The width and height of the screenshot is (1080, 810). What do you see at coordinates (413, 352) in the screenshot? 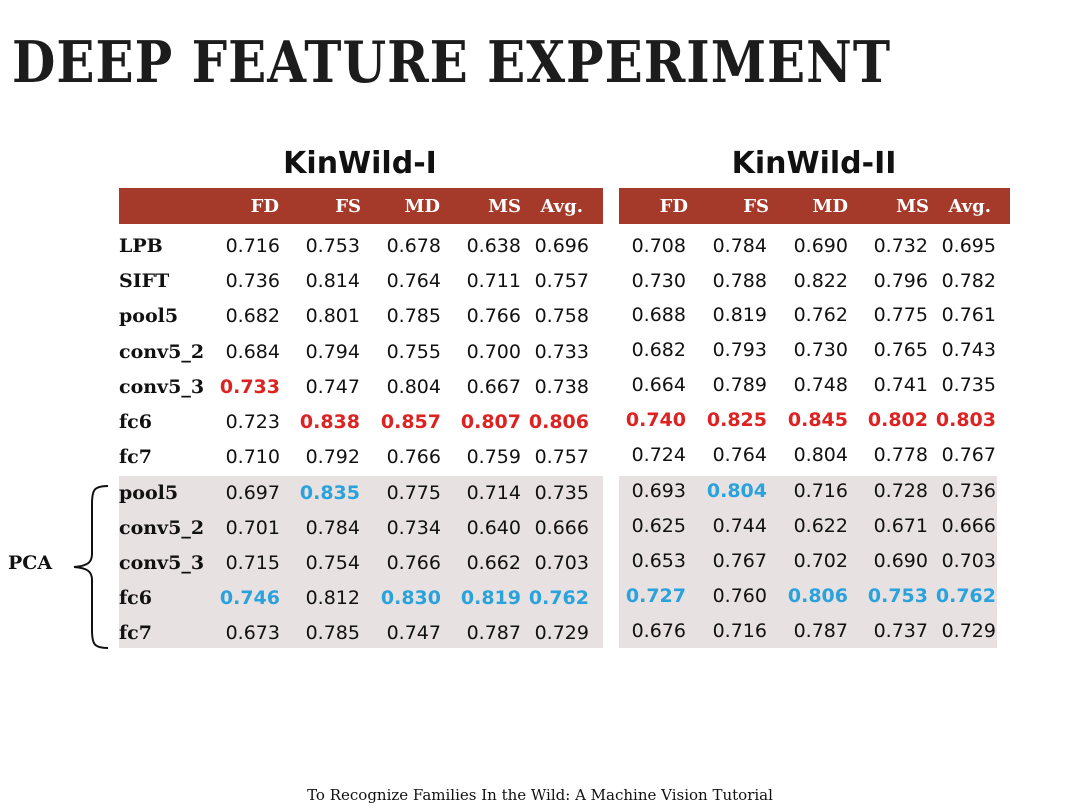
I see `table-cell: 0.755` at bounding box center [413, 352].